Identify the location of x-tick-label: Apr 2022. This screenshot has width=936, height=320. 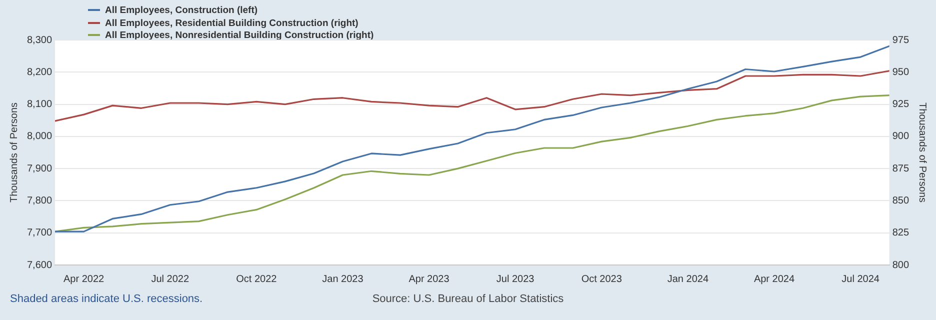
(84, 279).